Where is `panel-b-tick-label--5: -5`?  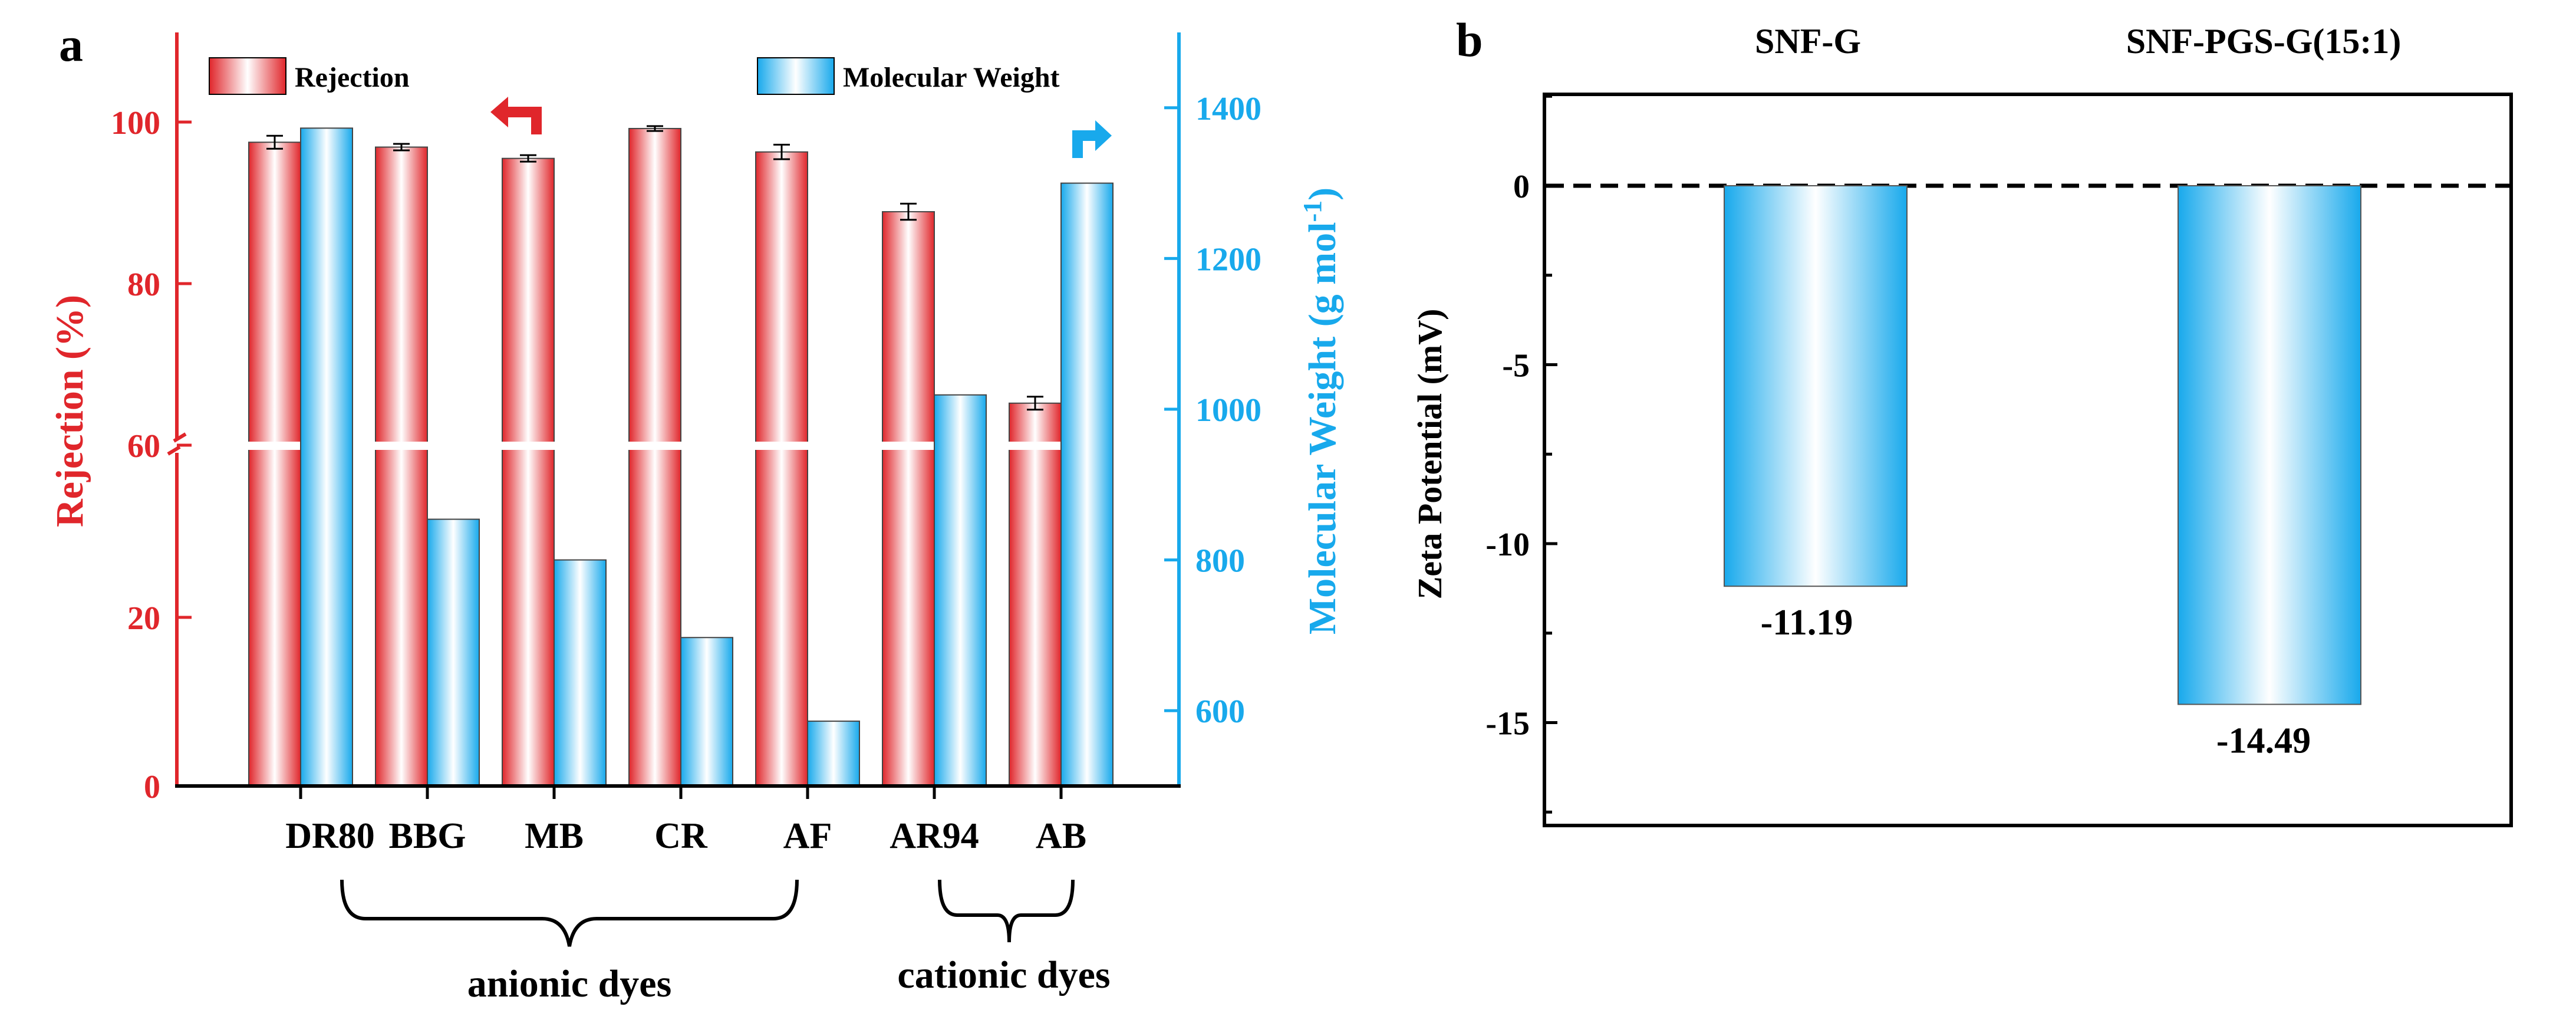 panel-b-tick-label--5: -5 is located at coordinates (1516, 366).